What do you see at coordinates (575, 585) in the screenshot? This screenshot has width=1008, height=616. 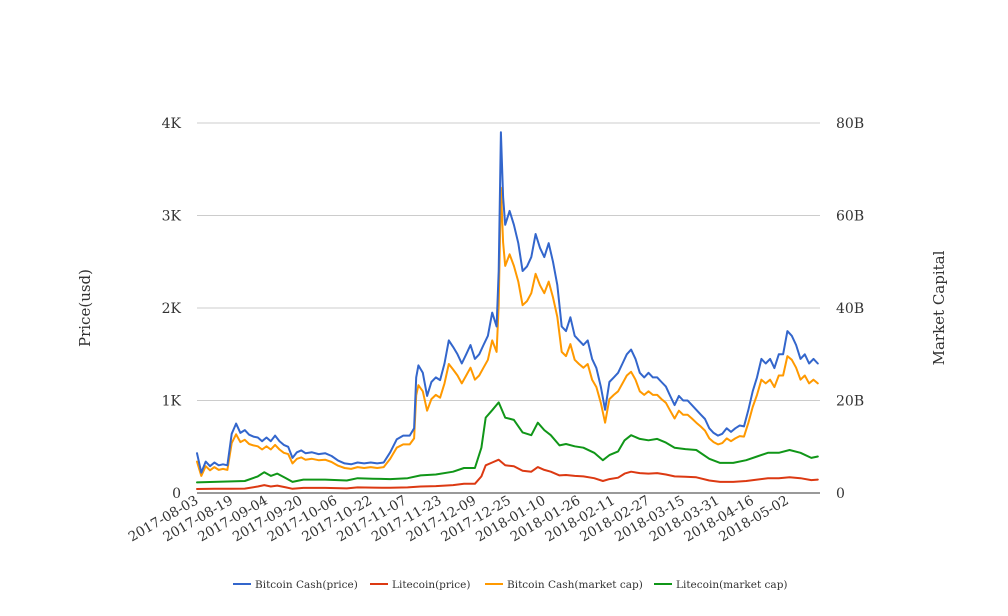 I see `legend-label: Bitcoin Cash(market cap)` at bounding box center [575, 585].